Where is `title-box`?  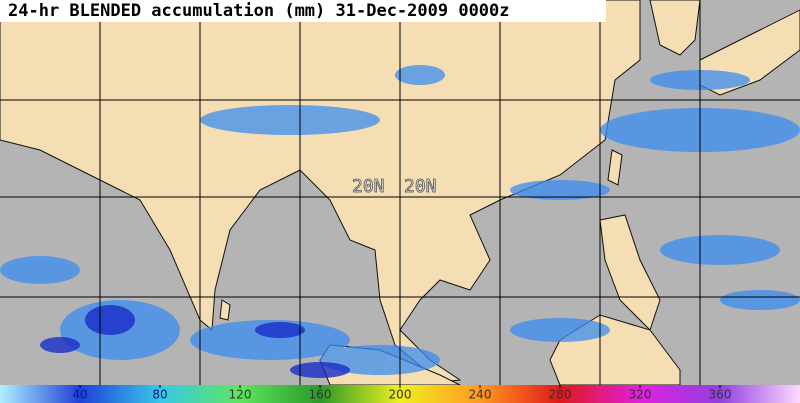
title-box is located at coordinates (303, 11).